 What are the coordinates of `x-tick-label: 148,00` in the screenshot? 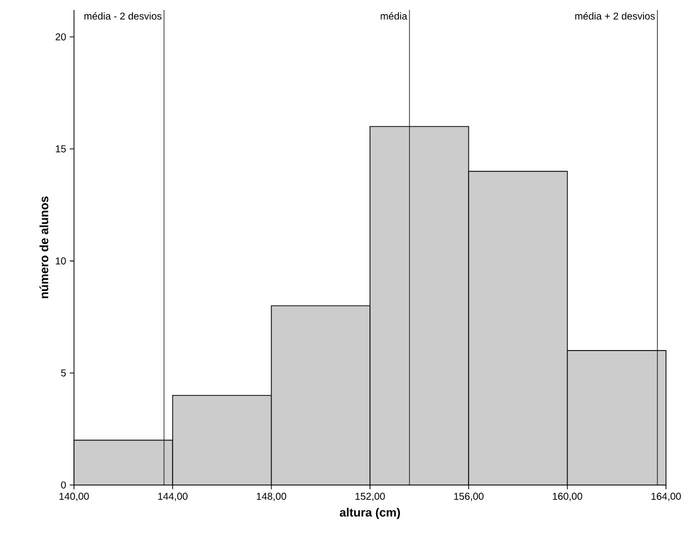 It's located at (271, 497).